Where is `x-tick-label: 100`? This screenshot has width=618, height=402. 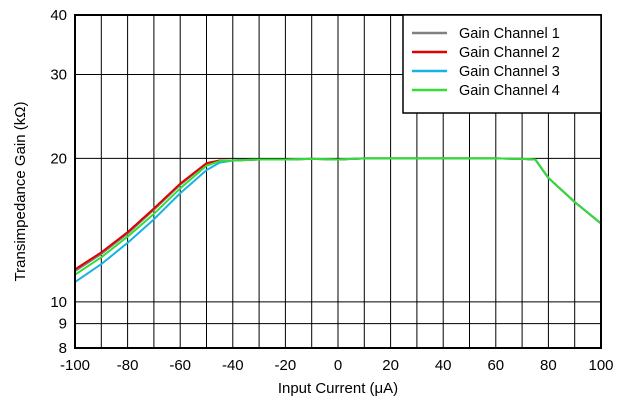
x-tick-label: 100 is located at coordinates (600, 365).